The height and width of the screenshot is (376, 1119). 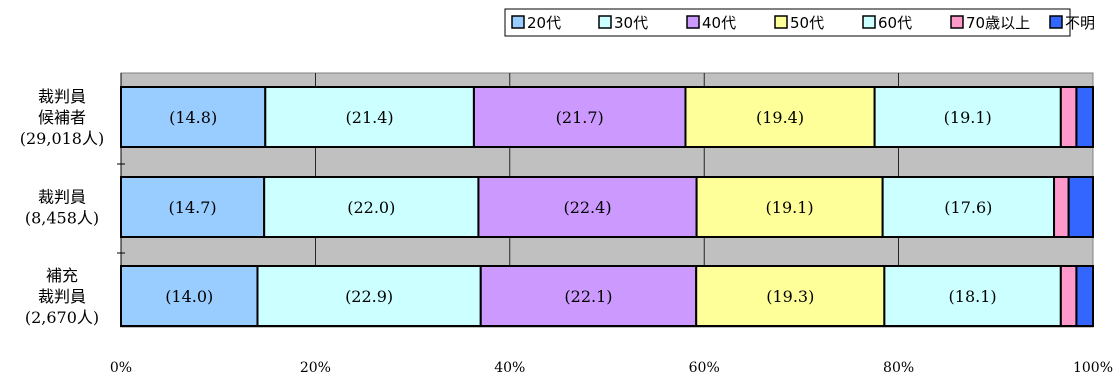 I want to click on x-tick-label: 20%, so click(x=315, y=368).